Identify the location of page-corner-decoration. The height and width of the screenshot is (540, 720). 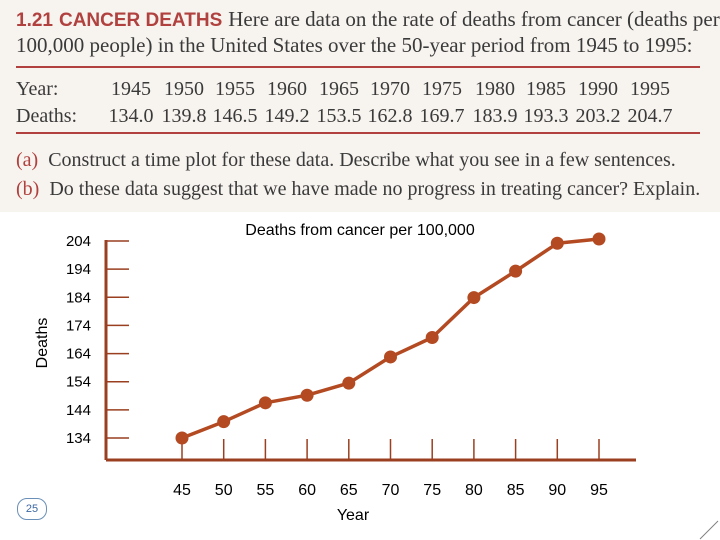
(709, 530).